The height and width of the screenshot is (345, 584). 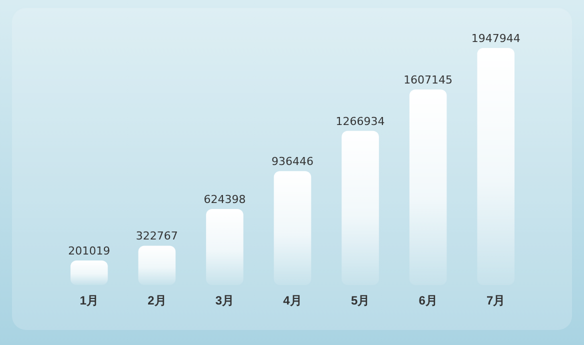 What do you see at coordinates (292, 301) in the screenshot?
I see `x-tick-label: 4月` at bounding box center [292, 301].